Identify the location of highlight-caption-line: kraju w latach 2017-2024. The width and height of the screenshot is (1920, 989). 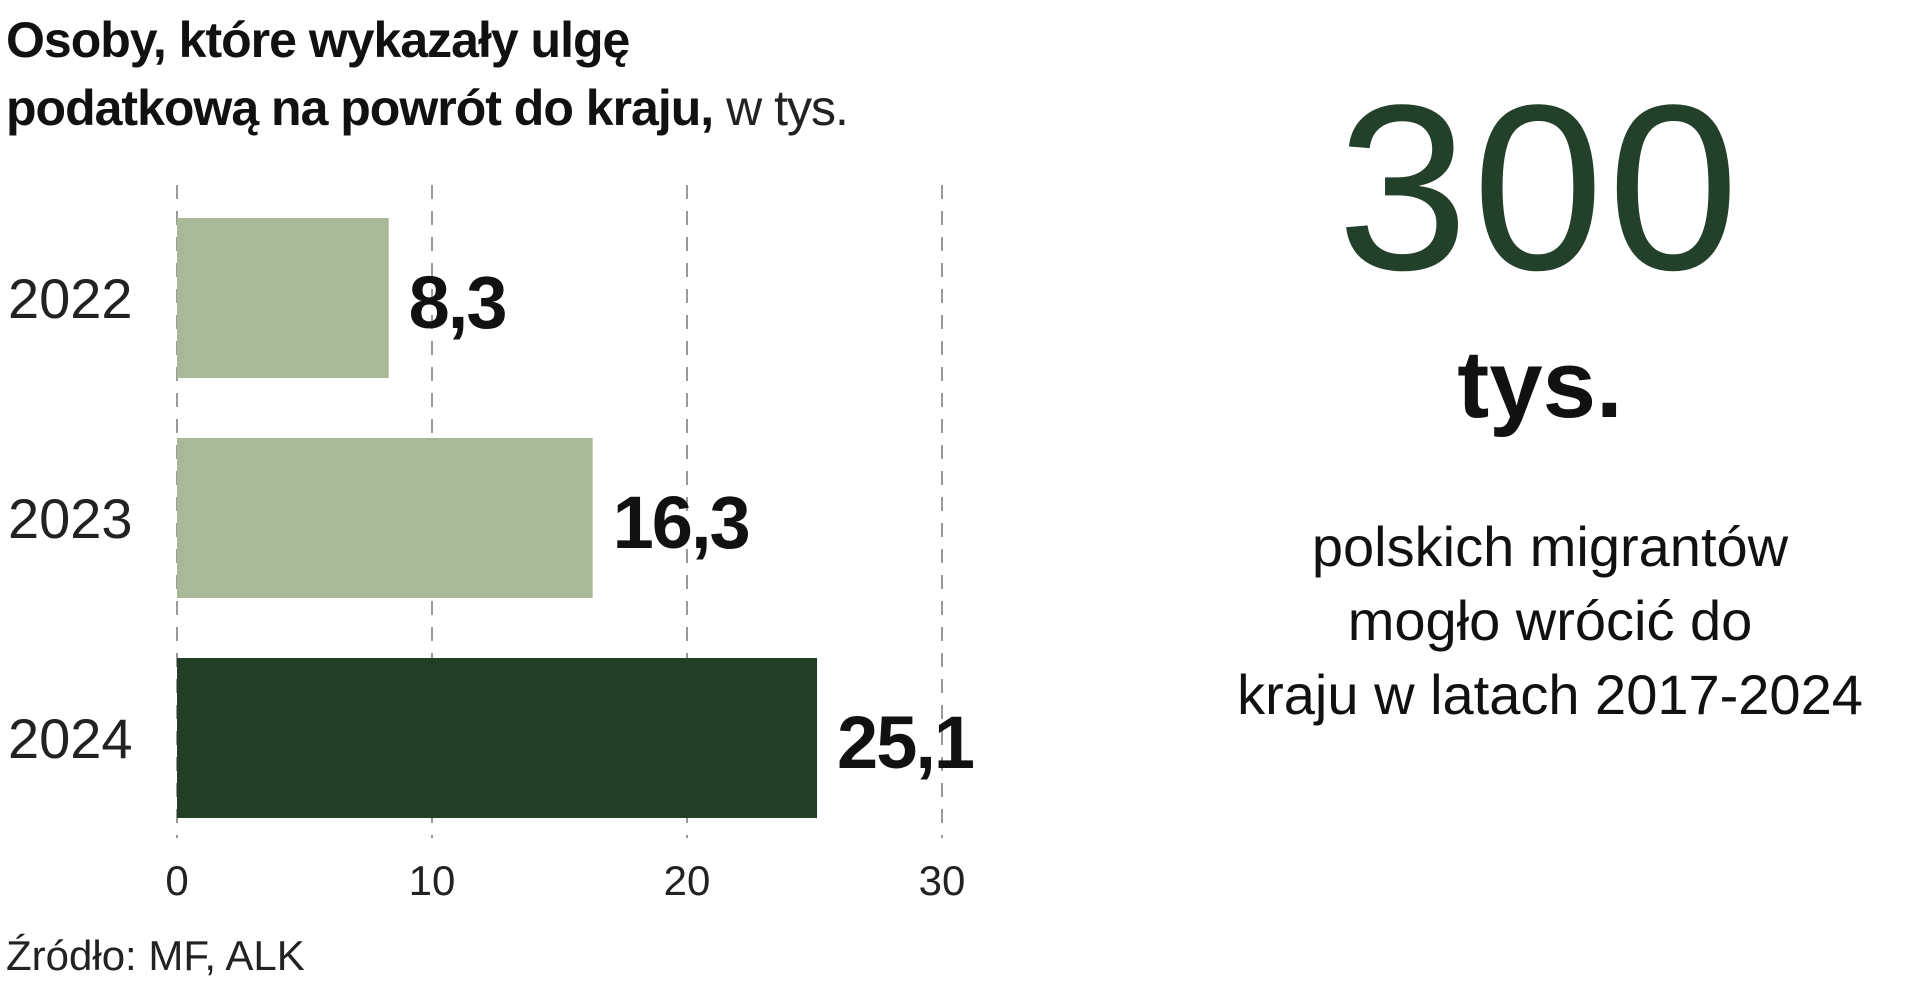
(1550, 694).